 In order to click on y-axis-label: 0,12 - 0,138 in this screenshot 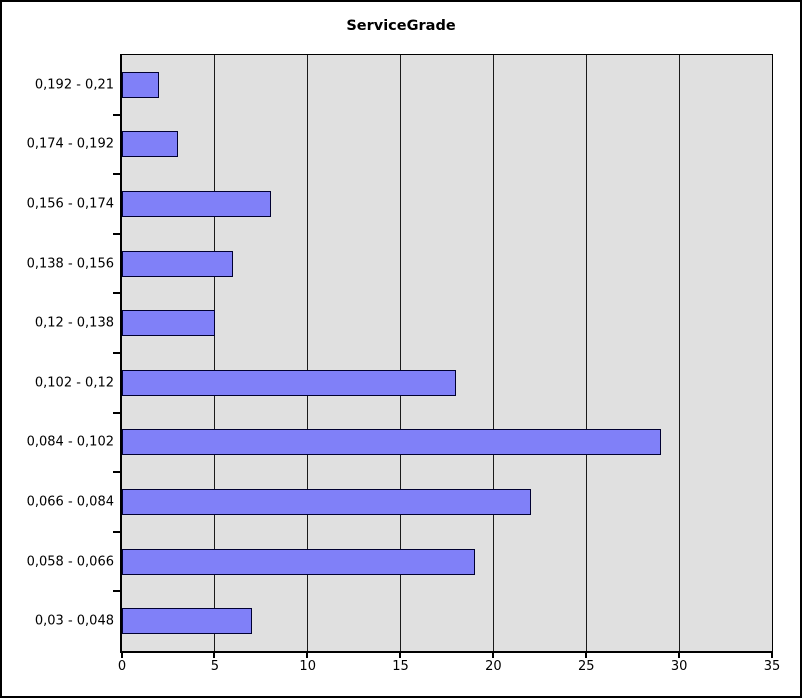, I will do `click(74, 323)`.